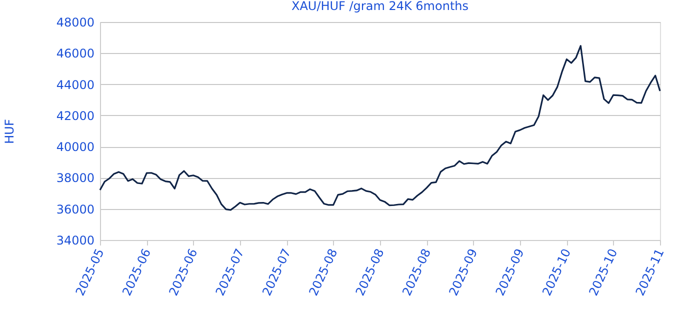 This screenshot has height=320, width=680. I want to click on y-tick-label: 40000, so click(75, 147).